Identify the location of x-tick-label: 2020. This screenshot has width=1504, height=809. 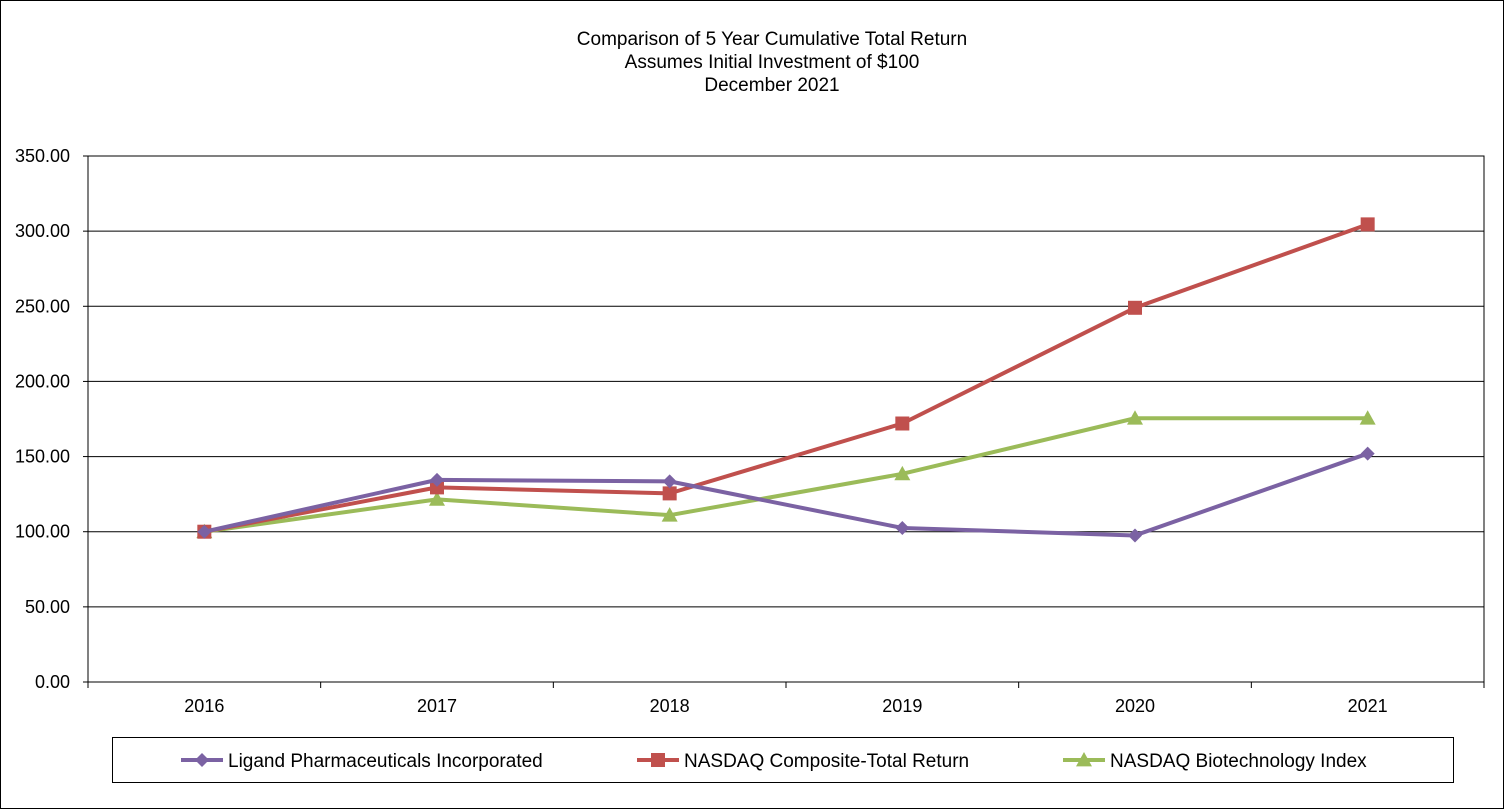
(1135, 706).